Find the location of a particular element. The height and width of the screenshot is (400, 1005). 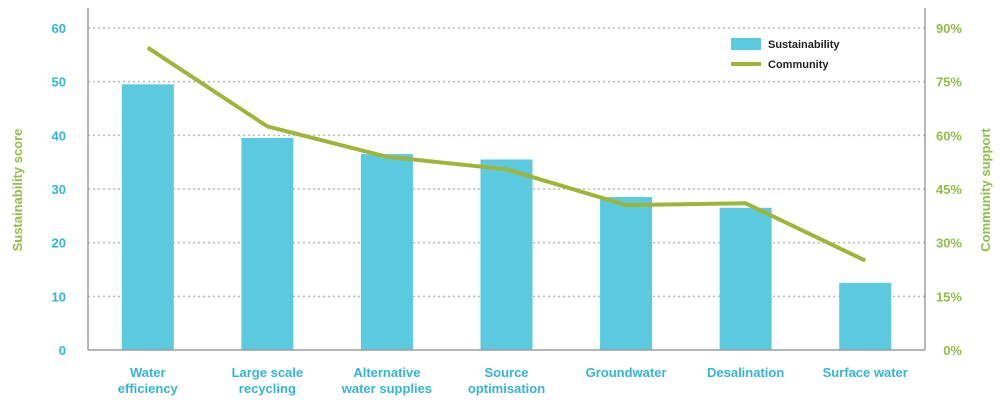

x-category-label-line: Water is located at coordinates (148, 372).